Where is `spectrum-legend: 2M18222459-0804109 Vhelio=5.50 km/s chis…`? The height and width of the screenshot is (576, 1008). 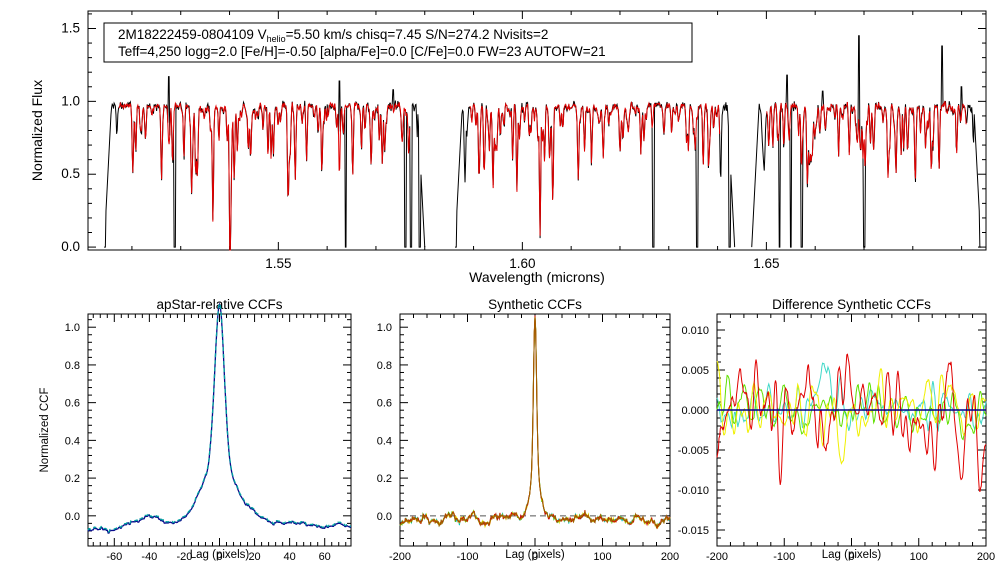
spectrum-legend: 2M18222459-0804109 Vhelio=5.50 km/s chis… is located at coordinates (398, 42).